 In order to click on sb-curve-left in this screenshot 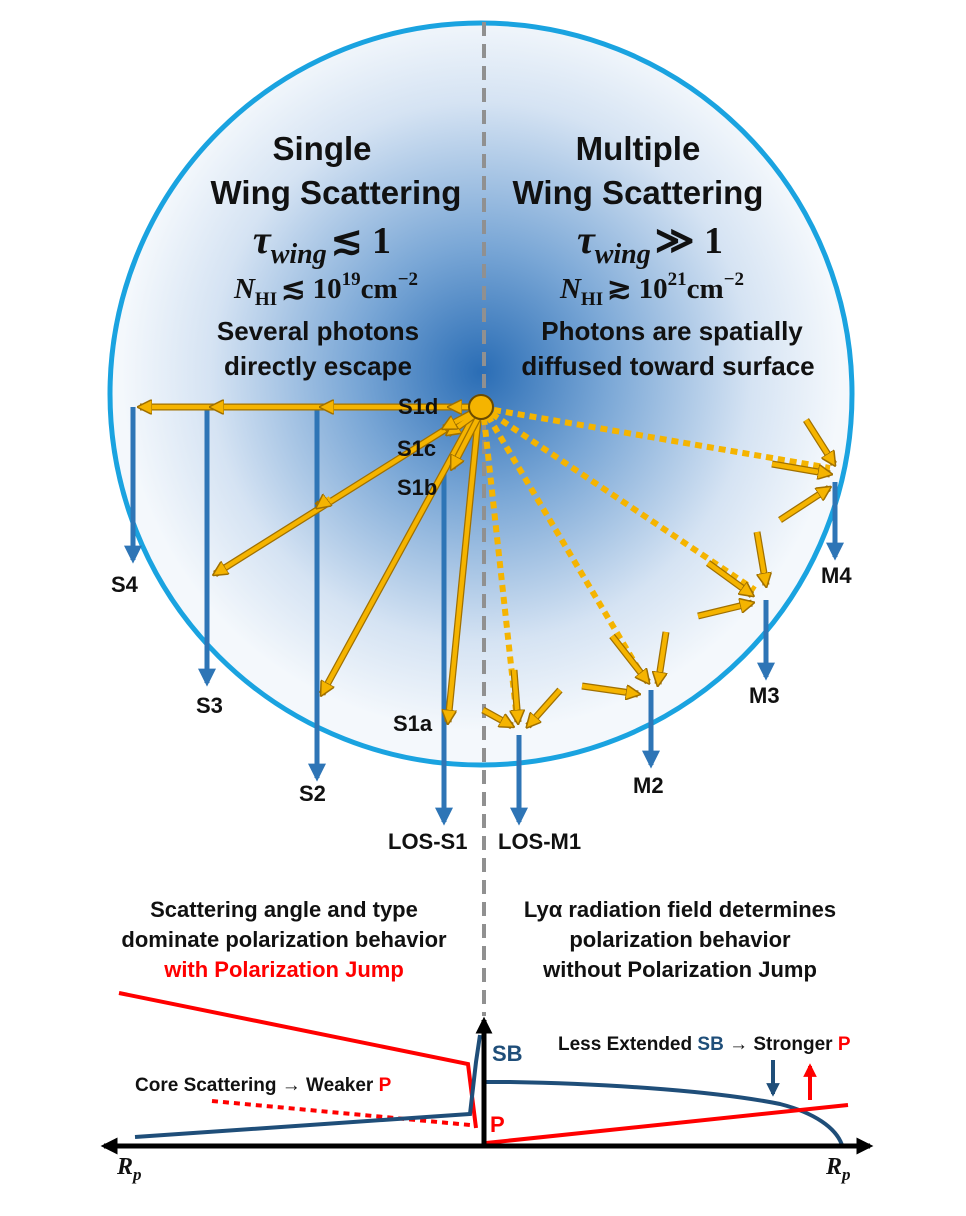, I will do `click(308, 1086)`.